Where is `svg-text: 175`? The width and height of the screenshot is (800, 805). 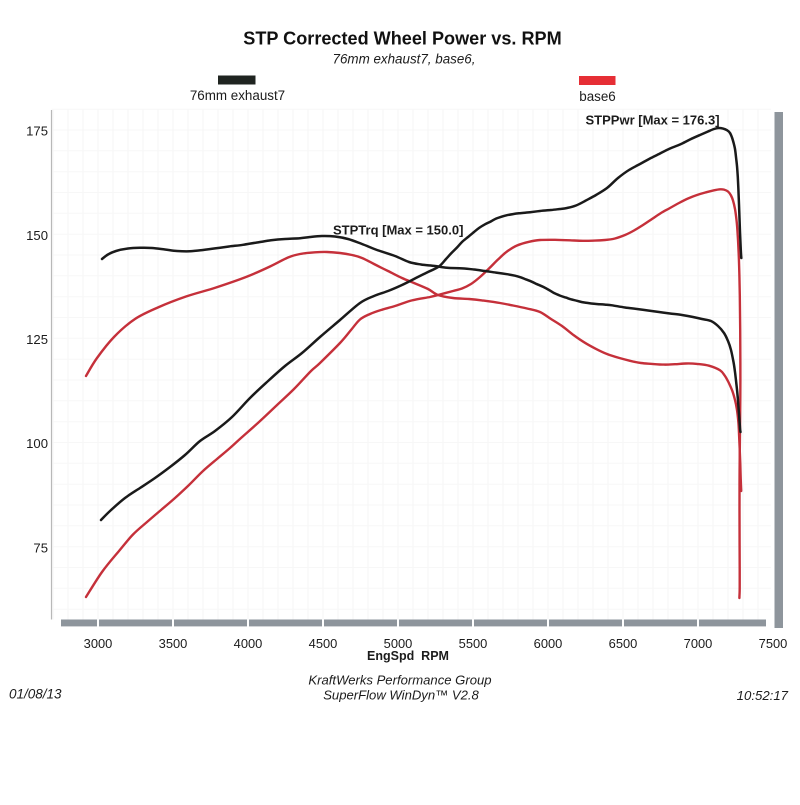
svg-text: 175 is located at coordinates (37, 131).